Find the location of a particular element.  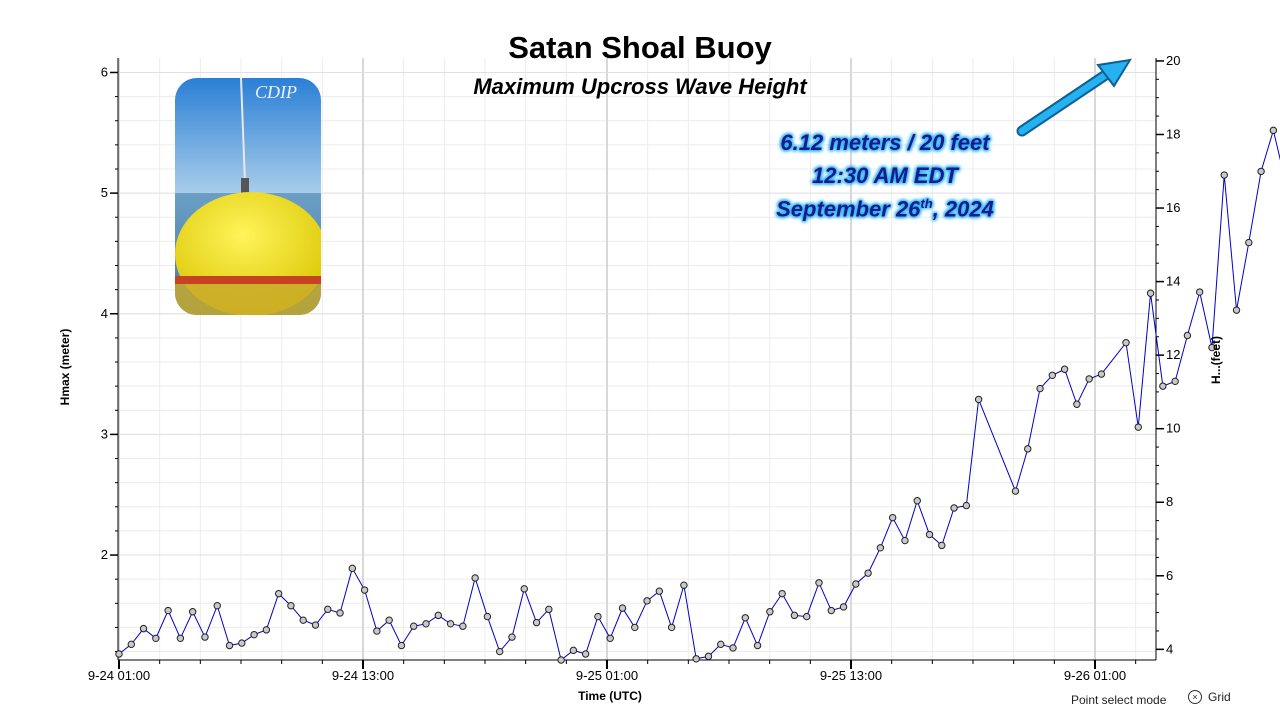

annotation-date-main: September 26 is located at coordinates (848, 209).